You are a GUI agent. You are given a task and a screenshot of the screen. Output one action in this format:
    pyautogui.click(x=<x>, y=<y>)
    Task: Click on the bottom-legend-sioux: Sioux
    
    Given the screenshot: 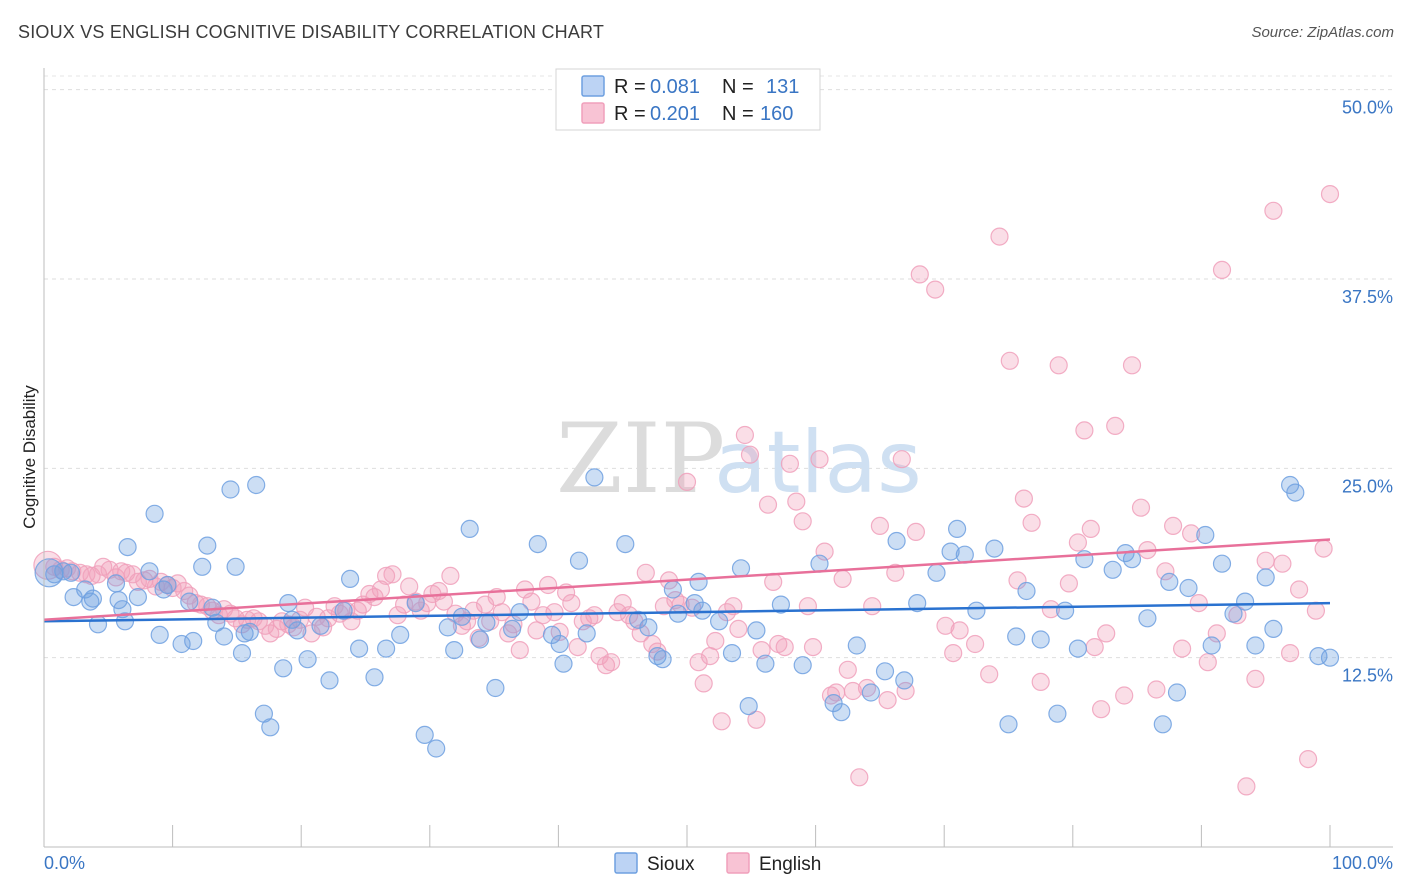 What is the action you would take?
    pyautogui.click(x=671, y=864)
    